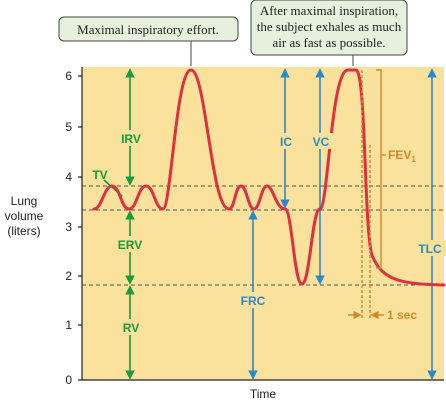 The width and height of the screenshot is (446, 403). I want to click on label-irv: IRV, so click(131, 139).